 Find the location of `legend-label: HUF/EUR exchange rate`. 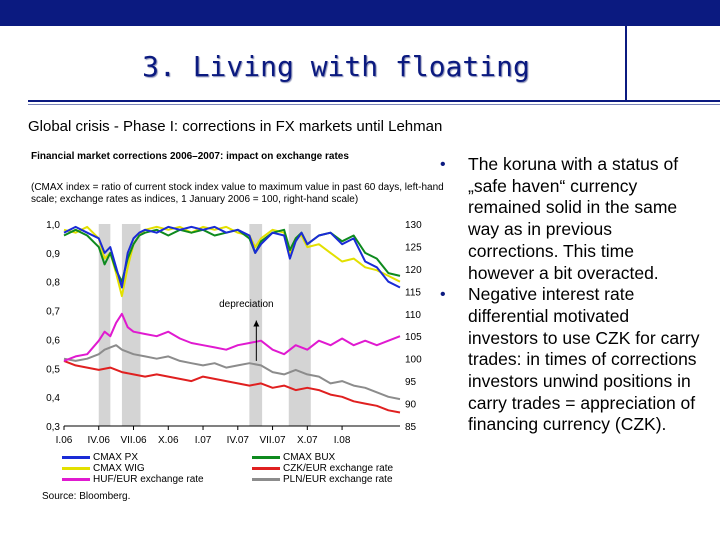

legend-label: HUF/EUR exchange rate is located at coordinates (148, 479).